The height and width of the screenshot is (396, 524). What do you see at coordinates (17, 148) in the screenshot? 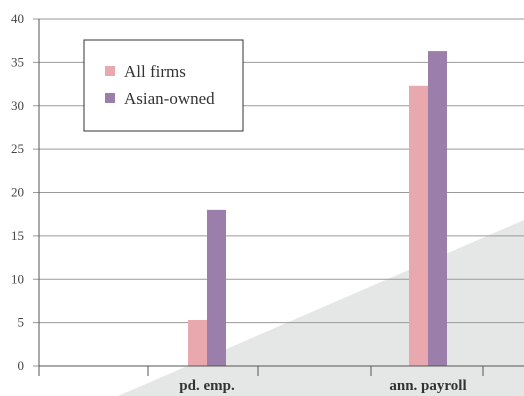
I see `y-tick-label-25: 25` at bounding box center [17, 148].